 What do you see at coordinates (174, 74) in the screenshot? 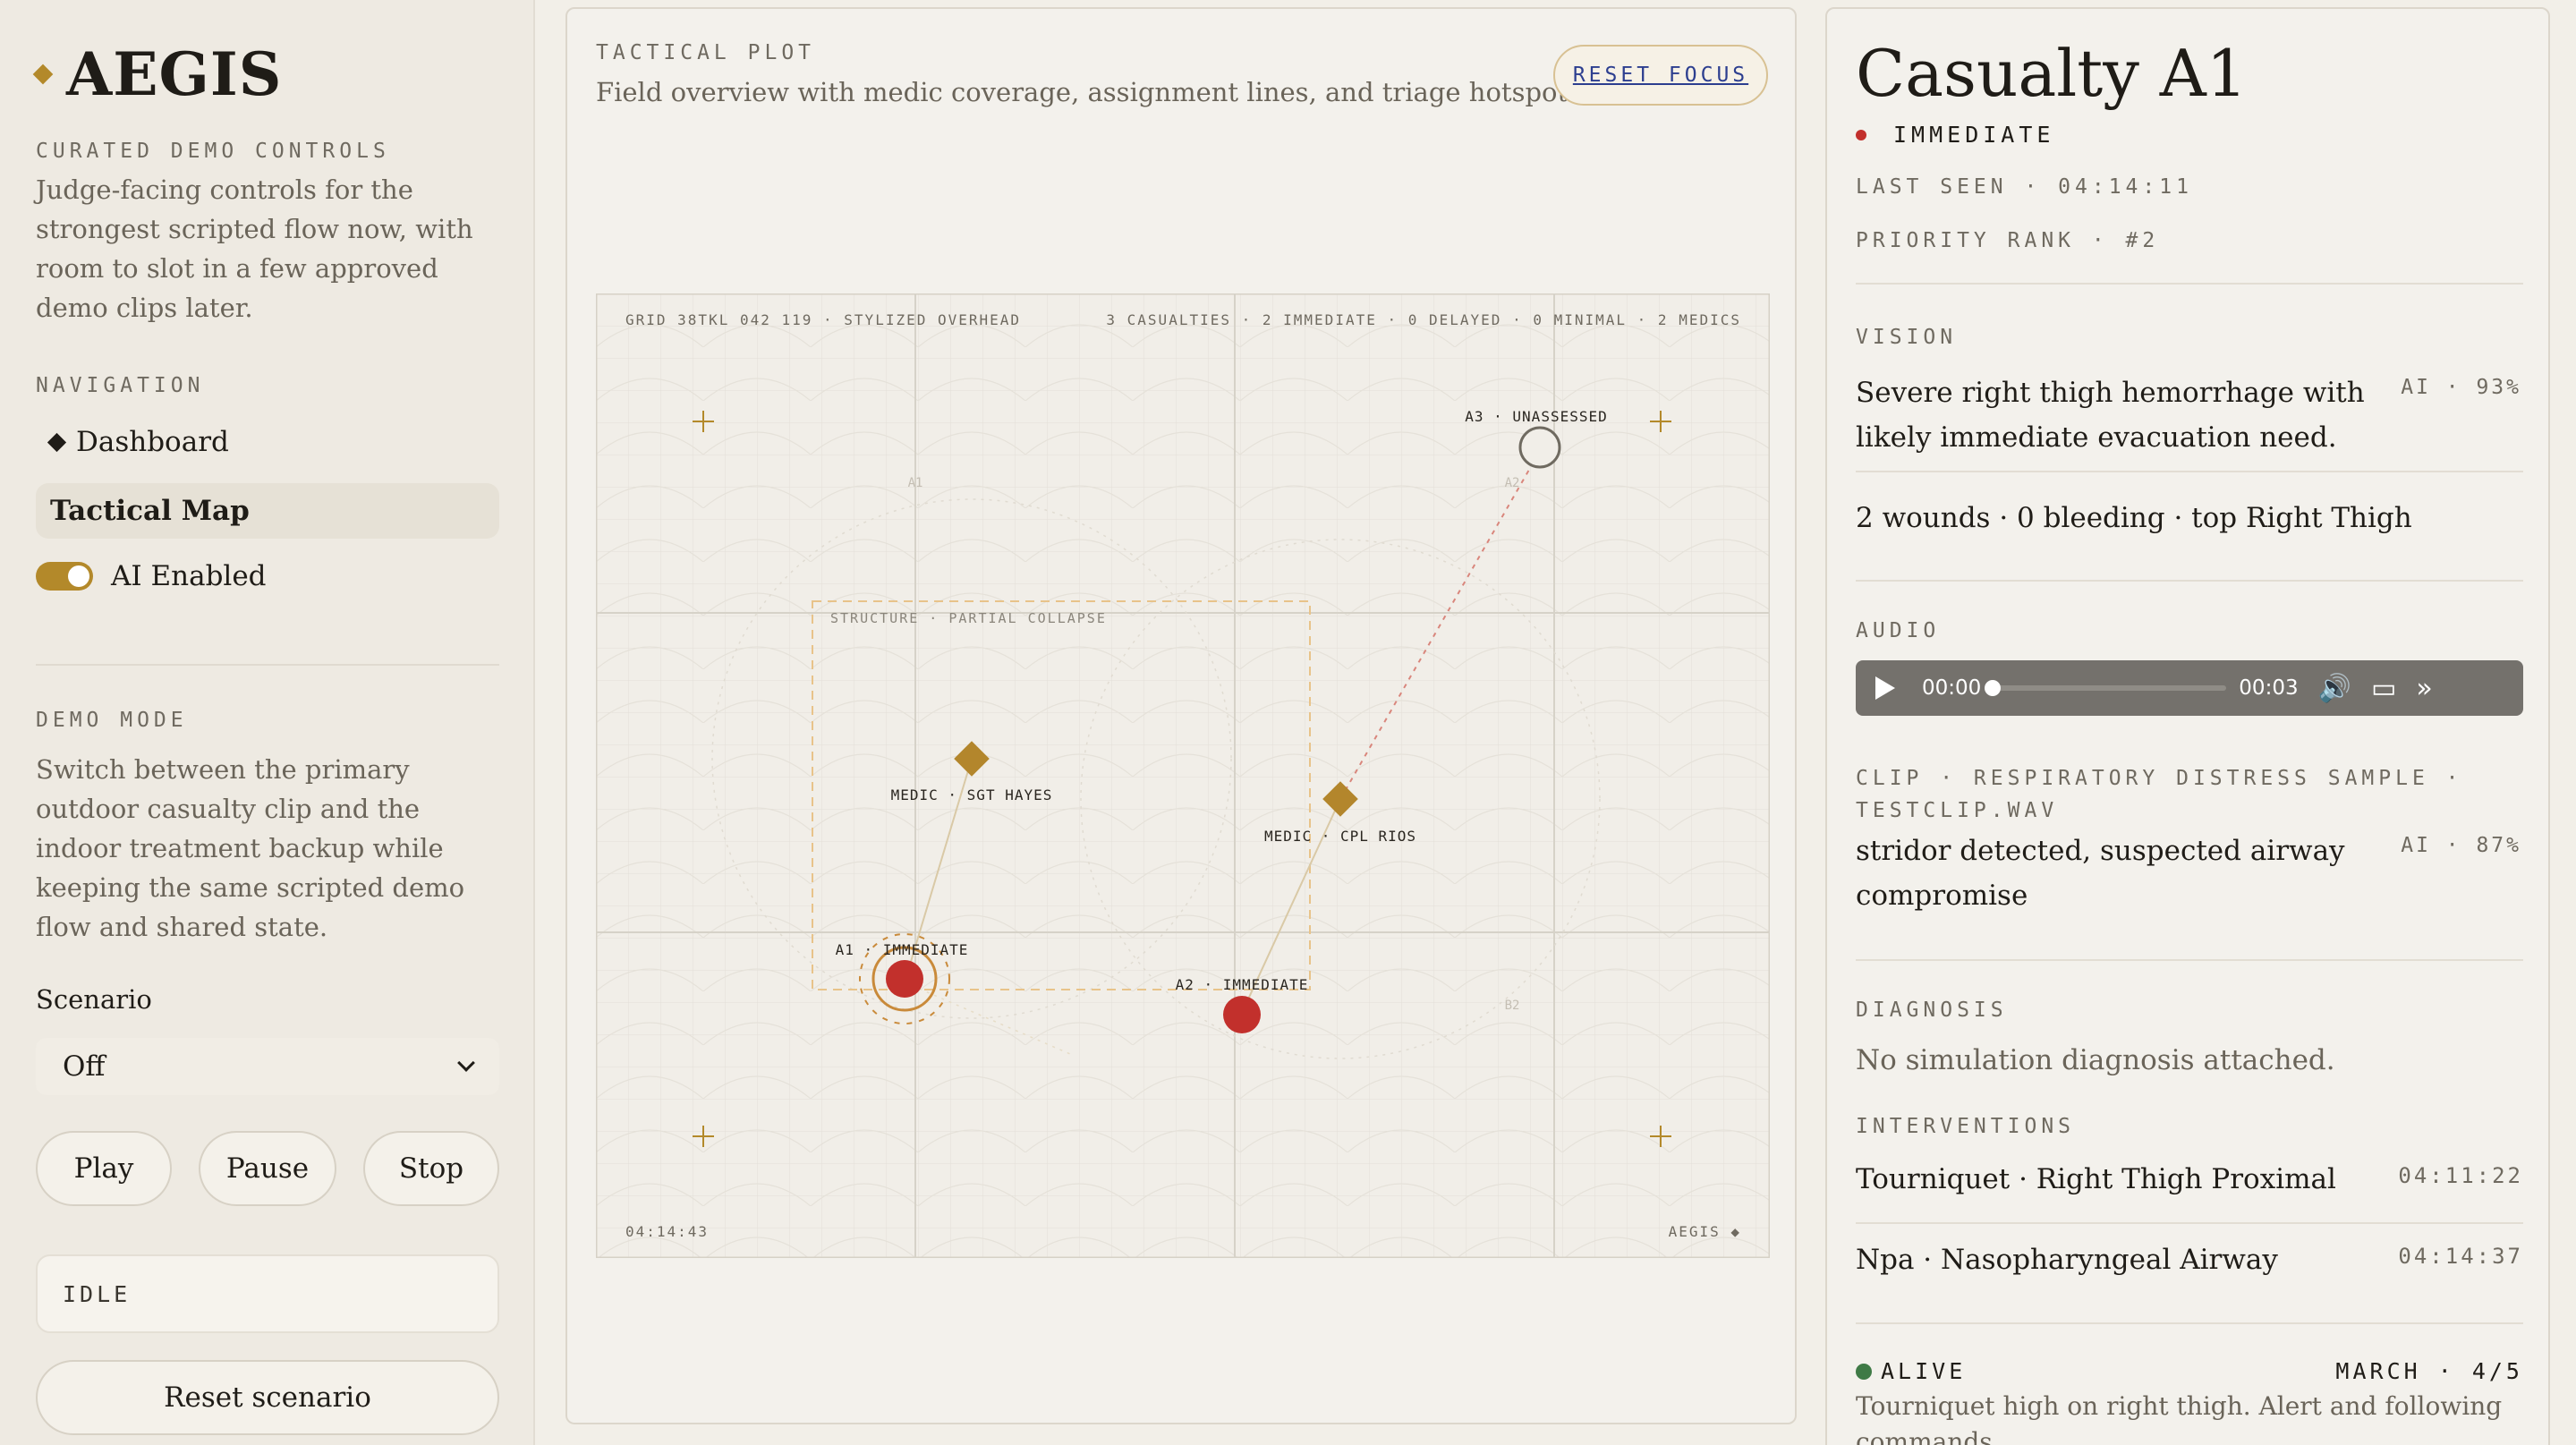
I see `brand-name: AEGIS` at bounding box center [174, 74].